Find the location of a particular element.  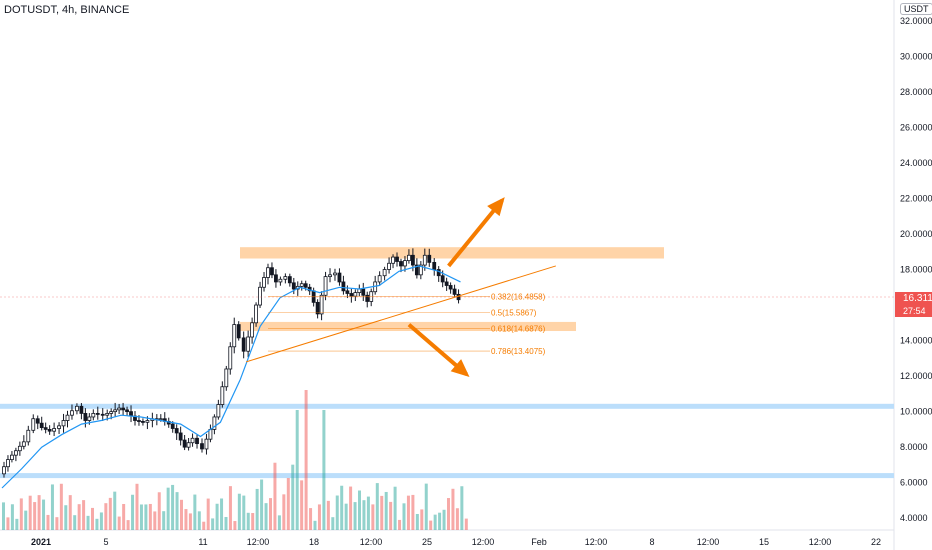

x-tick-label: 12:00 is located at coordinates (708, 542).